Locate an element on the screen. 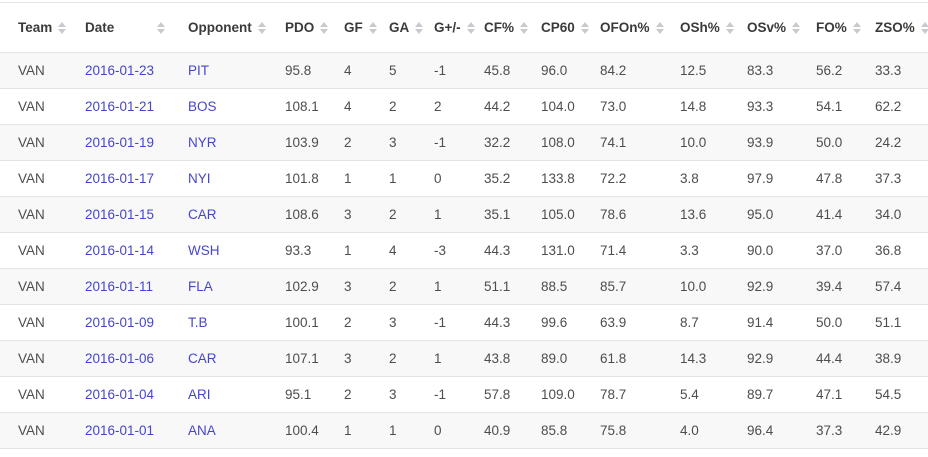  date-link: 2016-01-06 is located at coordinates (120, 358).